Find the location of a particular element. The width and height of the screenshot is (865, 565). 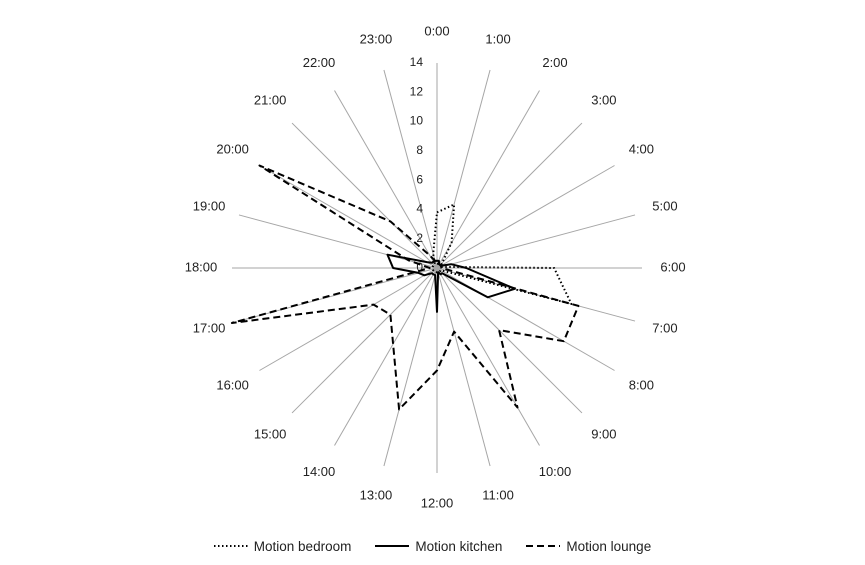

hour-label-5-00: 5:00 is located at coordinates (664, 205).